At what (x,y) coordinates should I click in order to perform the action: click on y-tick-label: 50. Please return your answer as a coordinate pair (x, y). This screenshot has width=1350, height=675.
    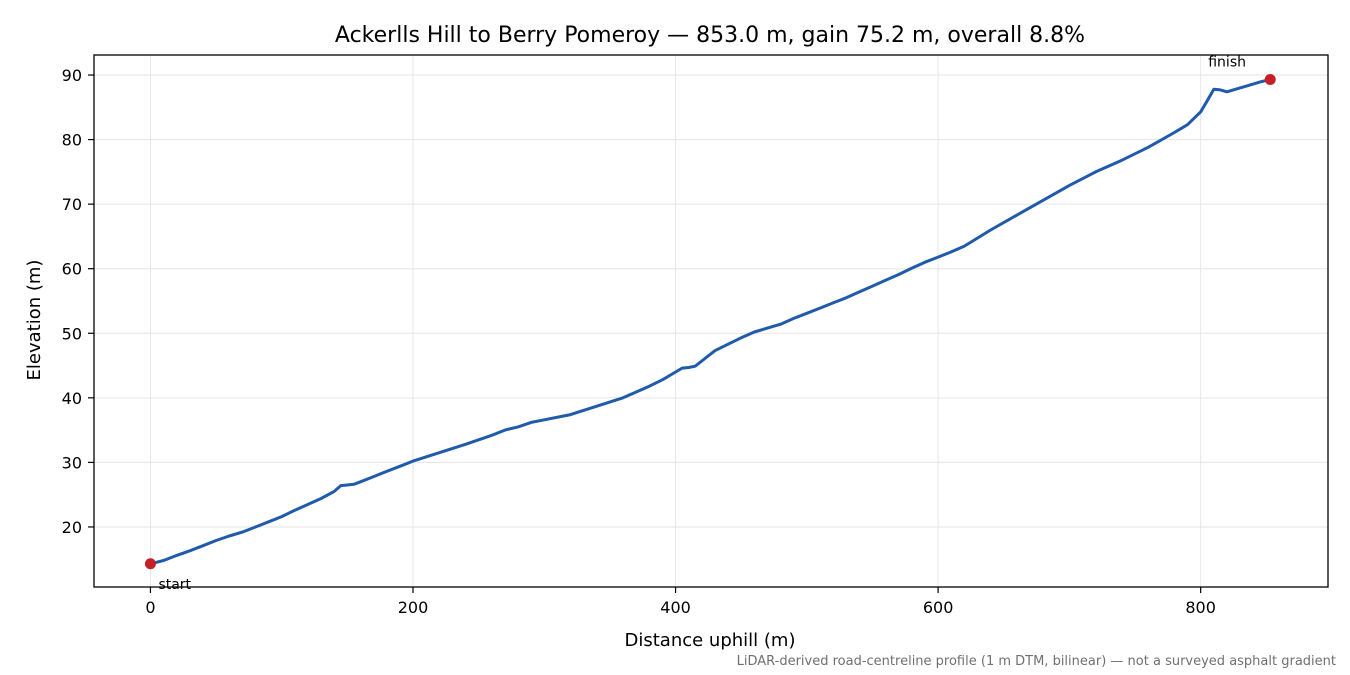
    Looking at the image, I should click on (72, 333).